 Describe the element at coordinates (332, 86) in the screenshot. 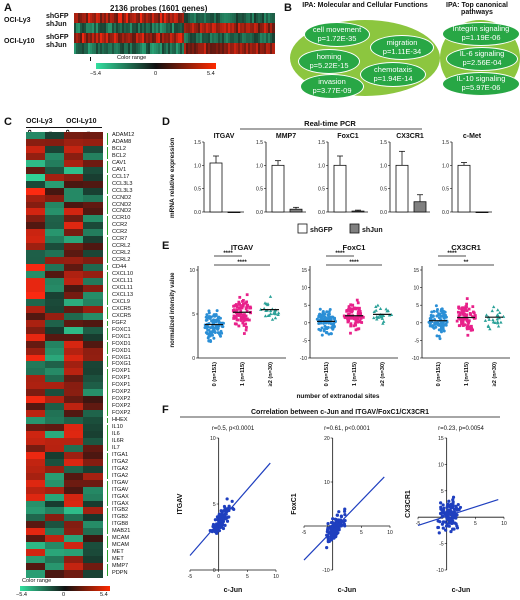

I see `ipa-function-5: invasion p=3.77E-09` at that location.